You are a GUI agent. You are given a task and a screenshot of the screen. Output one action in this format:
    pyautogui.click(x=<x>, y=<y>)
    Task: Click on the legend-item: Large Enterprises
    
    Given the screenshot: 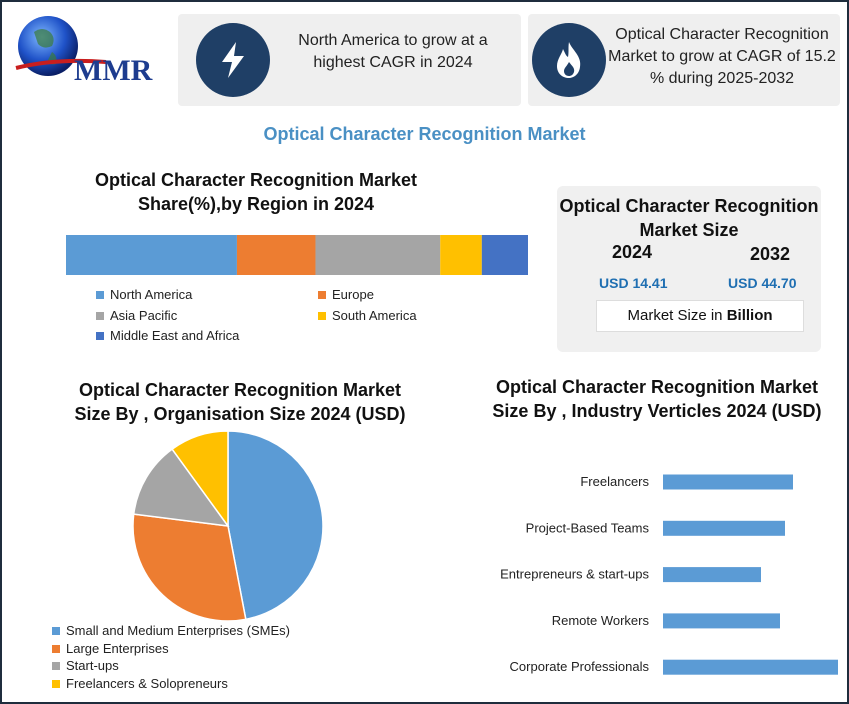 What is the action you would take?
    pyautogui.click(x=110, y=648)
    